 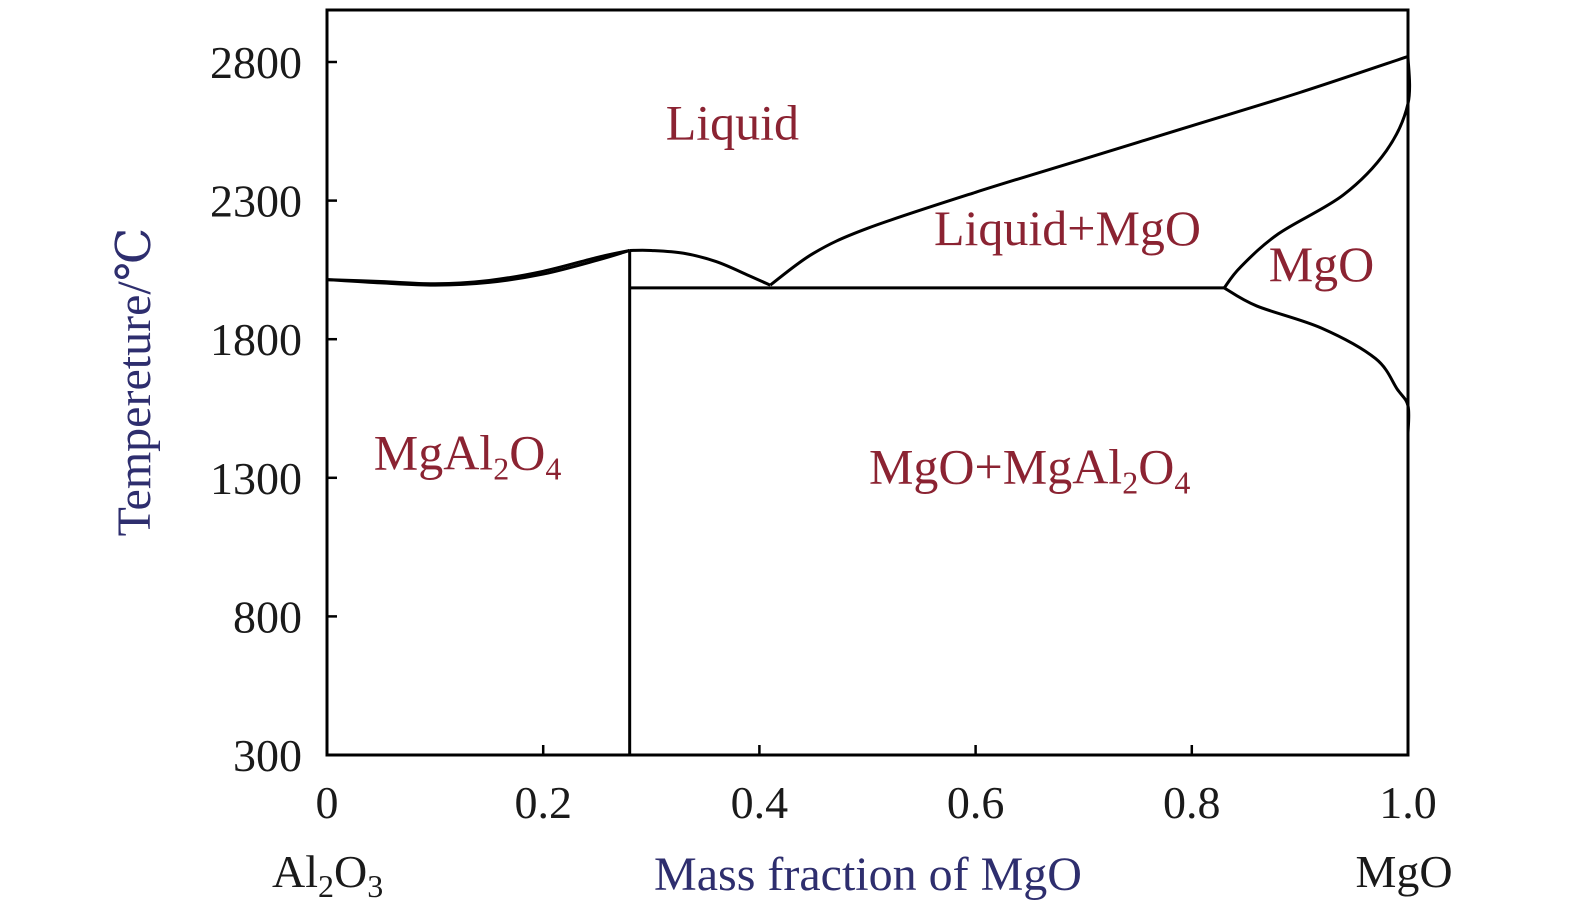 What do you see at coordinates (267, 755) in the screenshot?
I see `y-tick-label: 300` at bounding box center [267, 755].